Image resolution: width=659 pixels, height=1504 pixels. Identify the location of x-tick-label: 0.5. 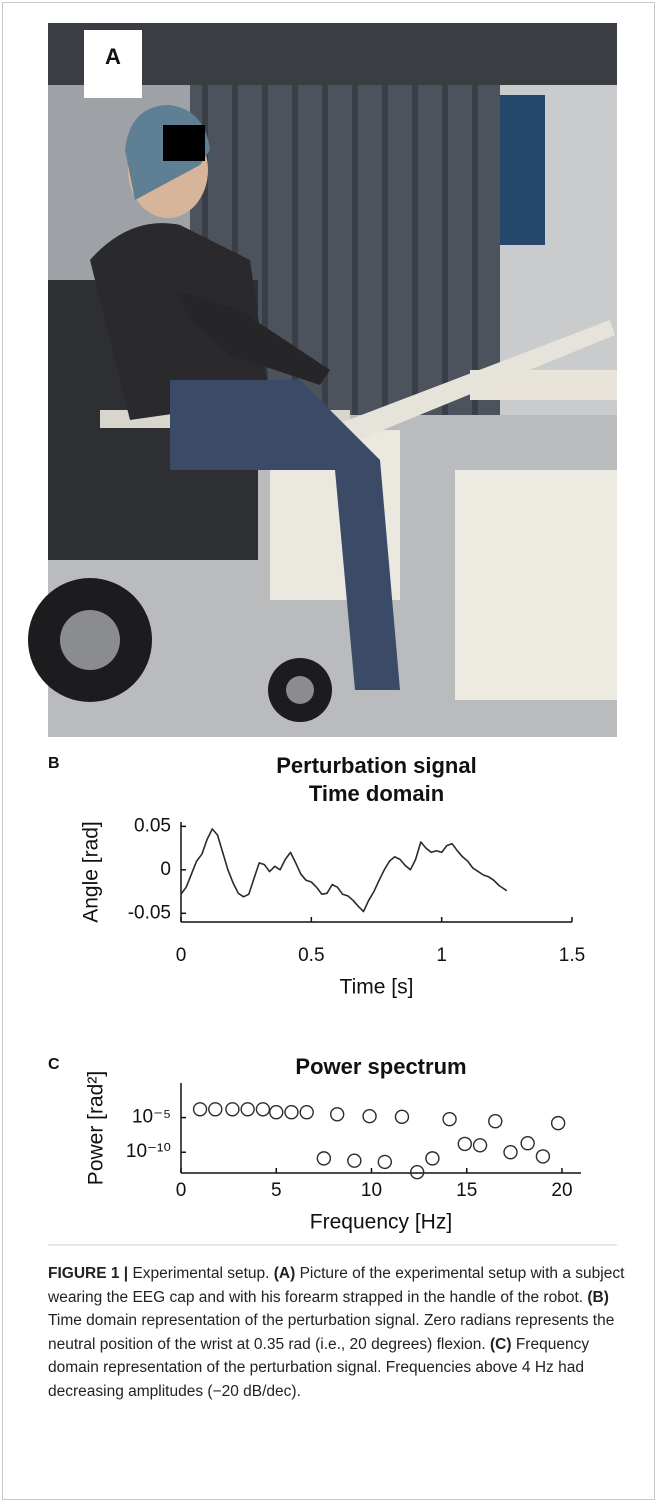
(311, 955).